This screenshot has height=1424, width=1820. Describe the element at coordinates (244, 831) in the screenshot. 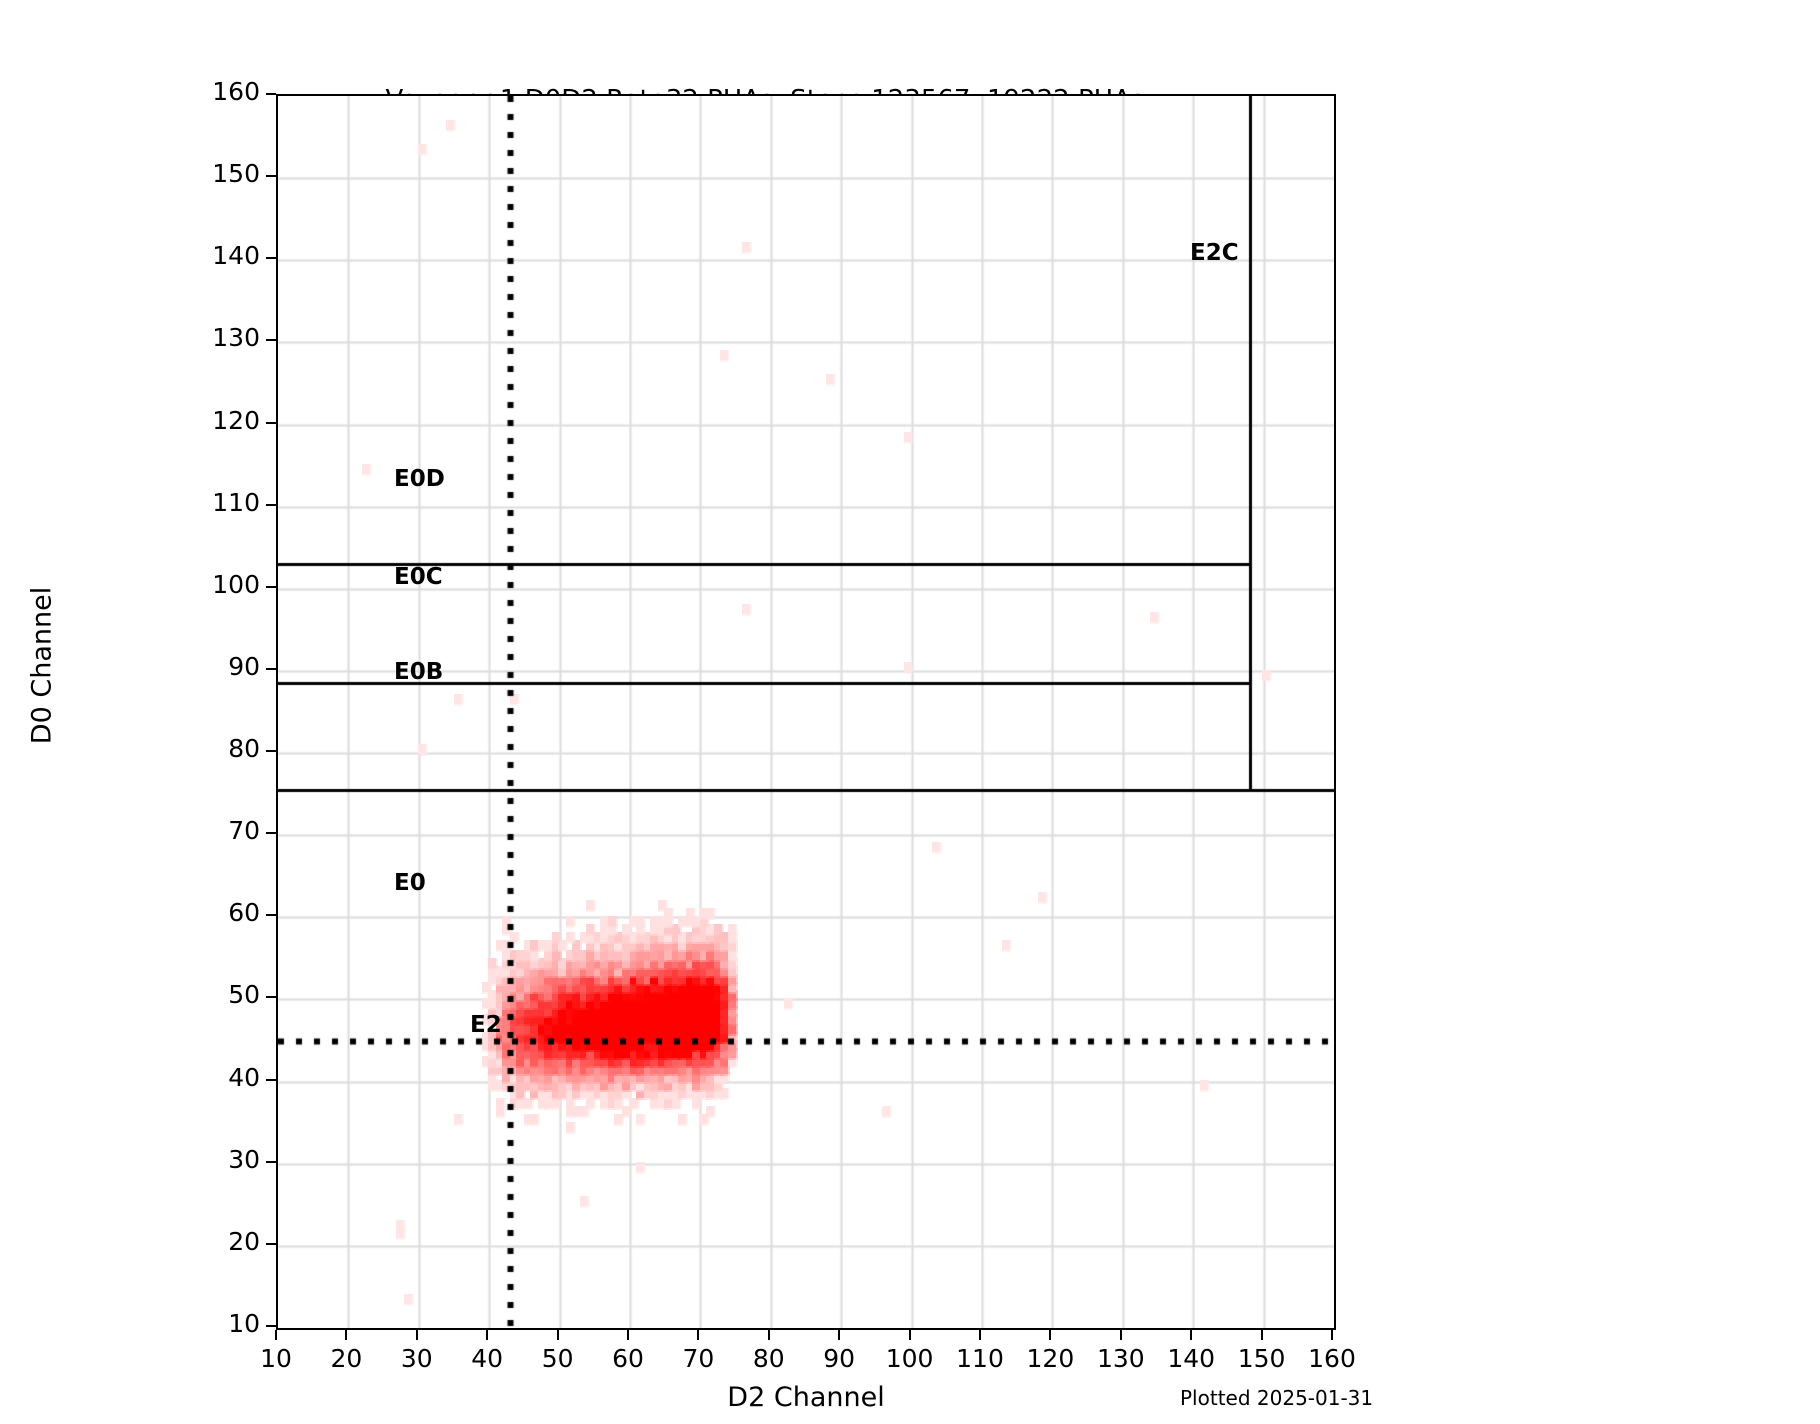

I see `y-tick-label: 70` at that location.